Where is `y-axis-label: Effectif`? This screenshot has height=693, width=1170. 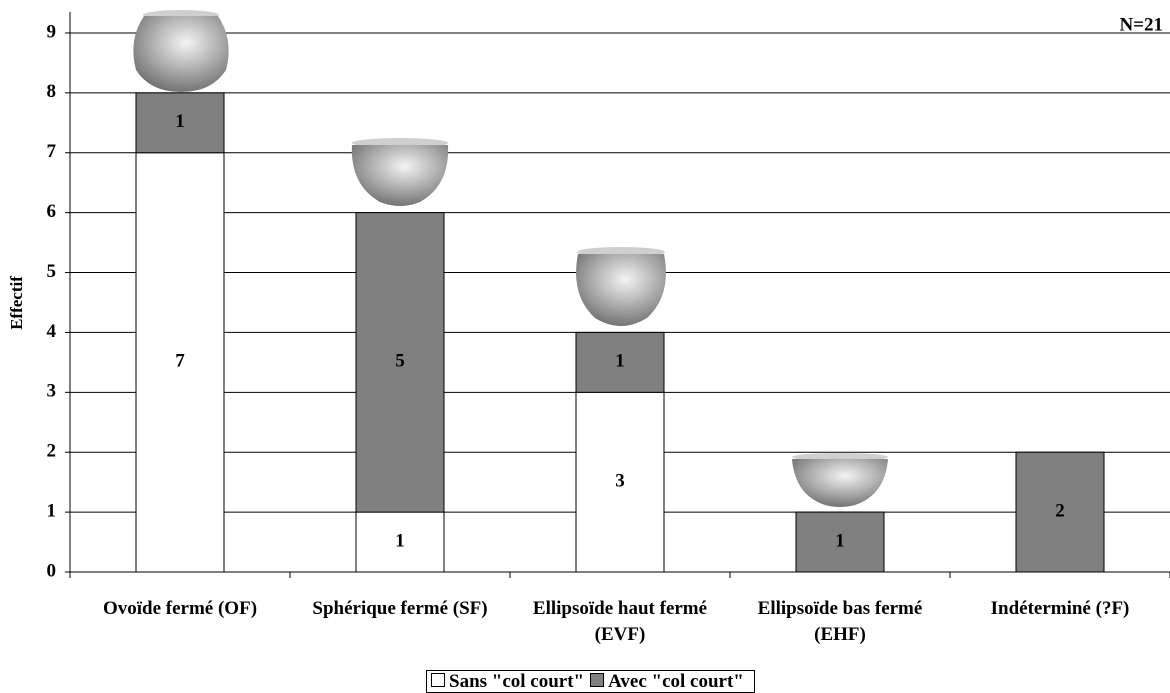 y-axis-label: Effectif is located at coordinates (16, 303).